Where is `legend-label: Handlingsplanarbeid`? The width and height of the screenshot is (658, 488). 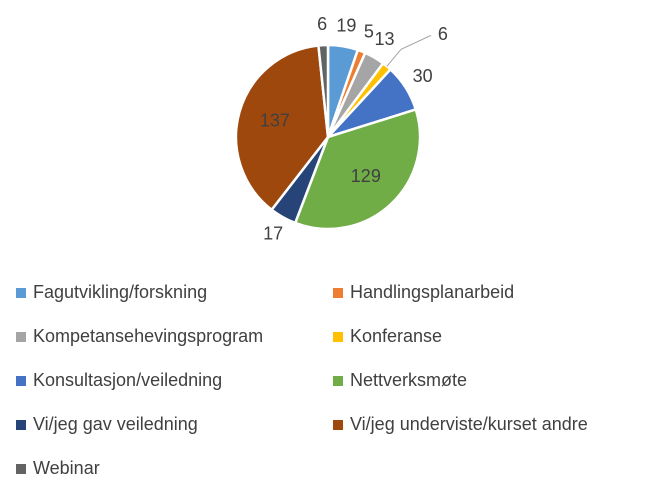
legend-label: Handlingsplanarbeid is located at coordinates (432, 292).